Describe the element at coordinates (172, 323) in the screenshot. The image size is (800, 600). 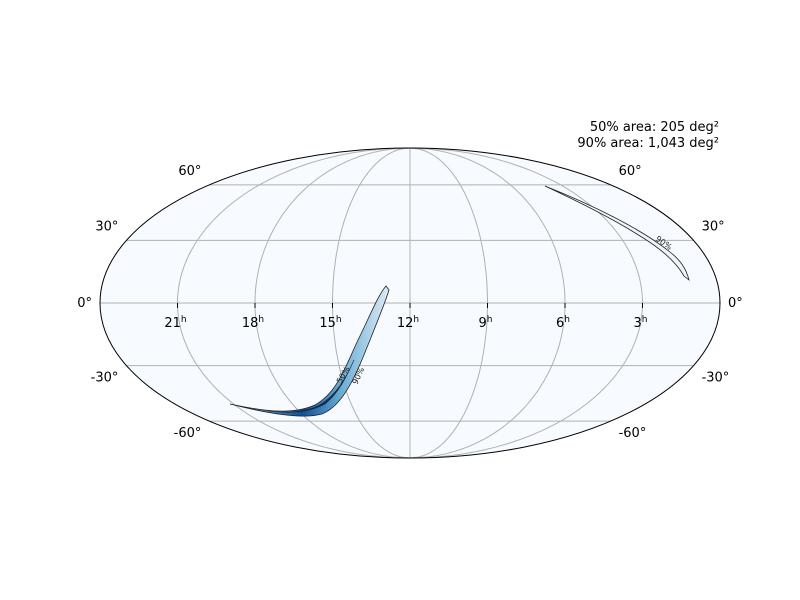
I see `ra-hour: 21` at that location.